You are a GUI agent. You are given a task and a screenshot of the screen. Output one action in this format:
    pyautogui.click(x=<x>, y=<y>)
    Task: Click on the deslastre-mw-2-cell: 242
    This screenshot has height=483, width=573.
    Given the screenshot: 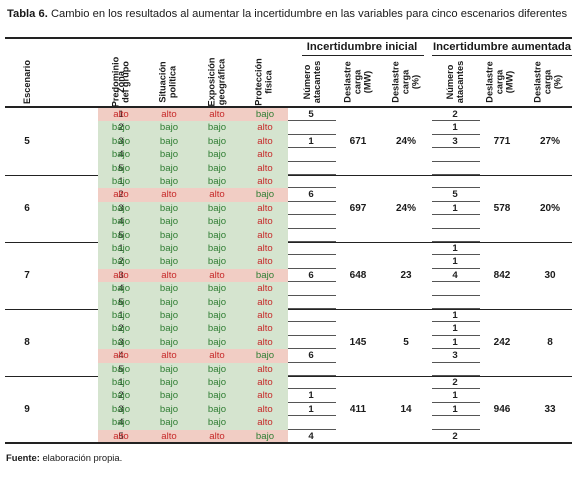 What is the action you would take?
    pyautogui.click(x=502, y=342)
    